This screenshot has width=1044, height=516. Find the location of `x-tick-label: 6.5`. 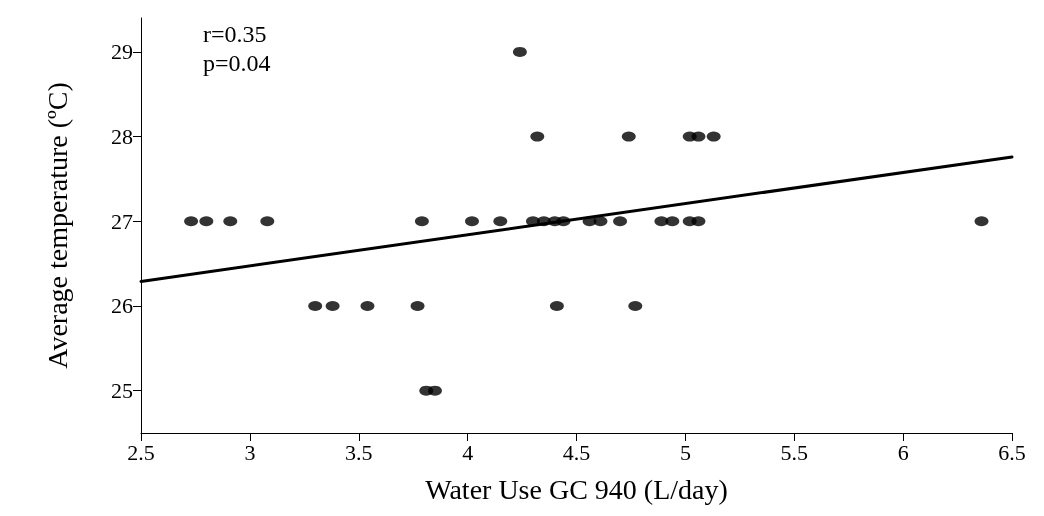

x-tick-label: 6.5 is located at coordinates (1012, 452).